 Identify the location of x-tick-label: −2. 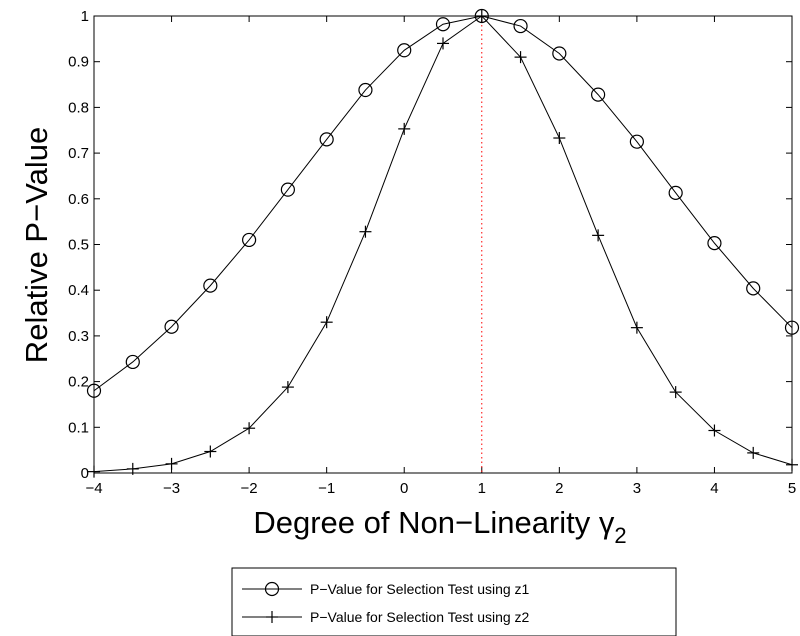
(249, 488).